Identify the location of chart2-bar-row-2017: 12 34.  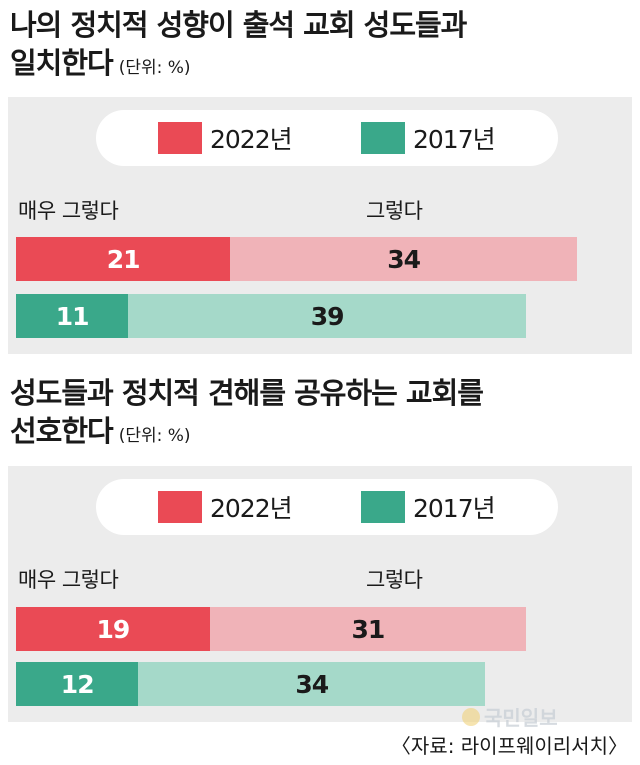
(251, 684).